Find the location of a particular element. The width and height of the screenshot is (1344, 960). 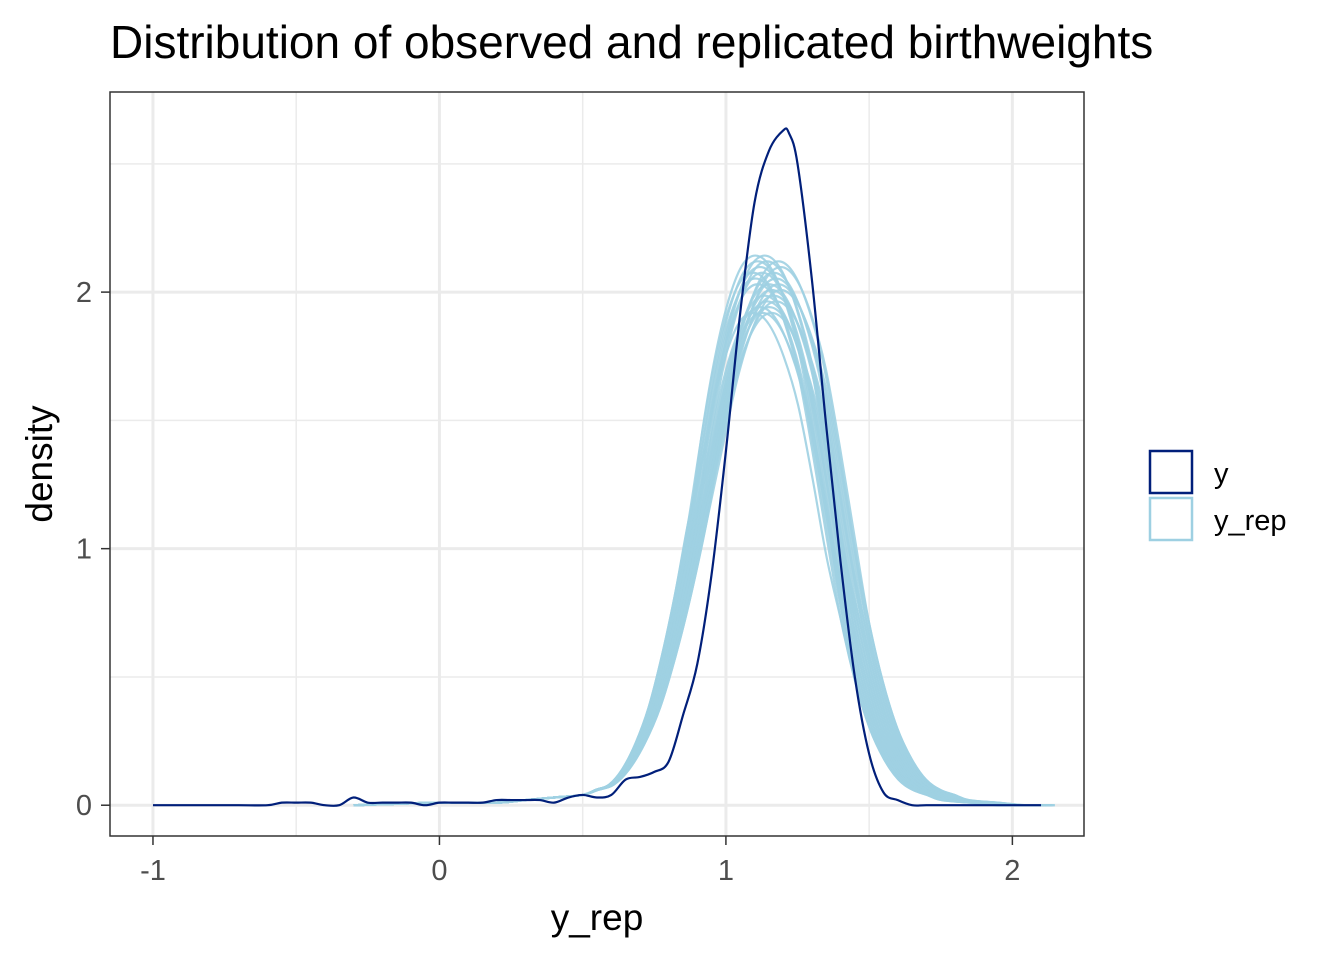

x-axis: -1 0 1 2 is located at coordinates (580, 861).